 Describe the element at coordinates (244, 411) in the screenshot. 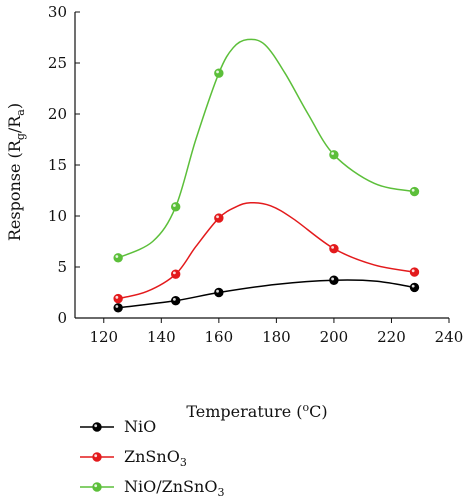

I see `x-title-main: Temperature (` at that location.